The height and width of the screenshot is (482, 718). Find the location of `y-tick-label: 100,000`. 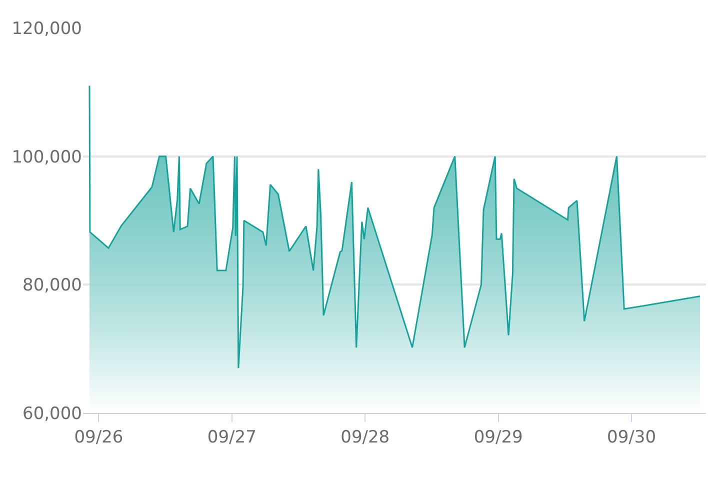

y-tick-label: 100,000 is located at coordinates (47, 157).